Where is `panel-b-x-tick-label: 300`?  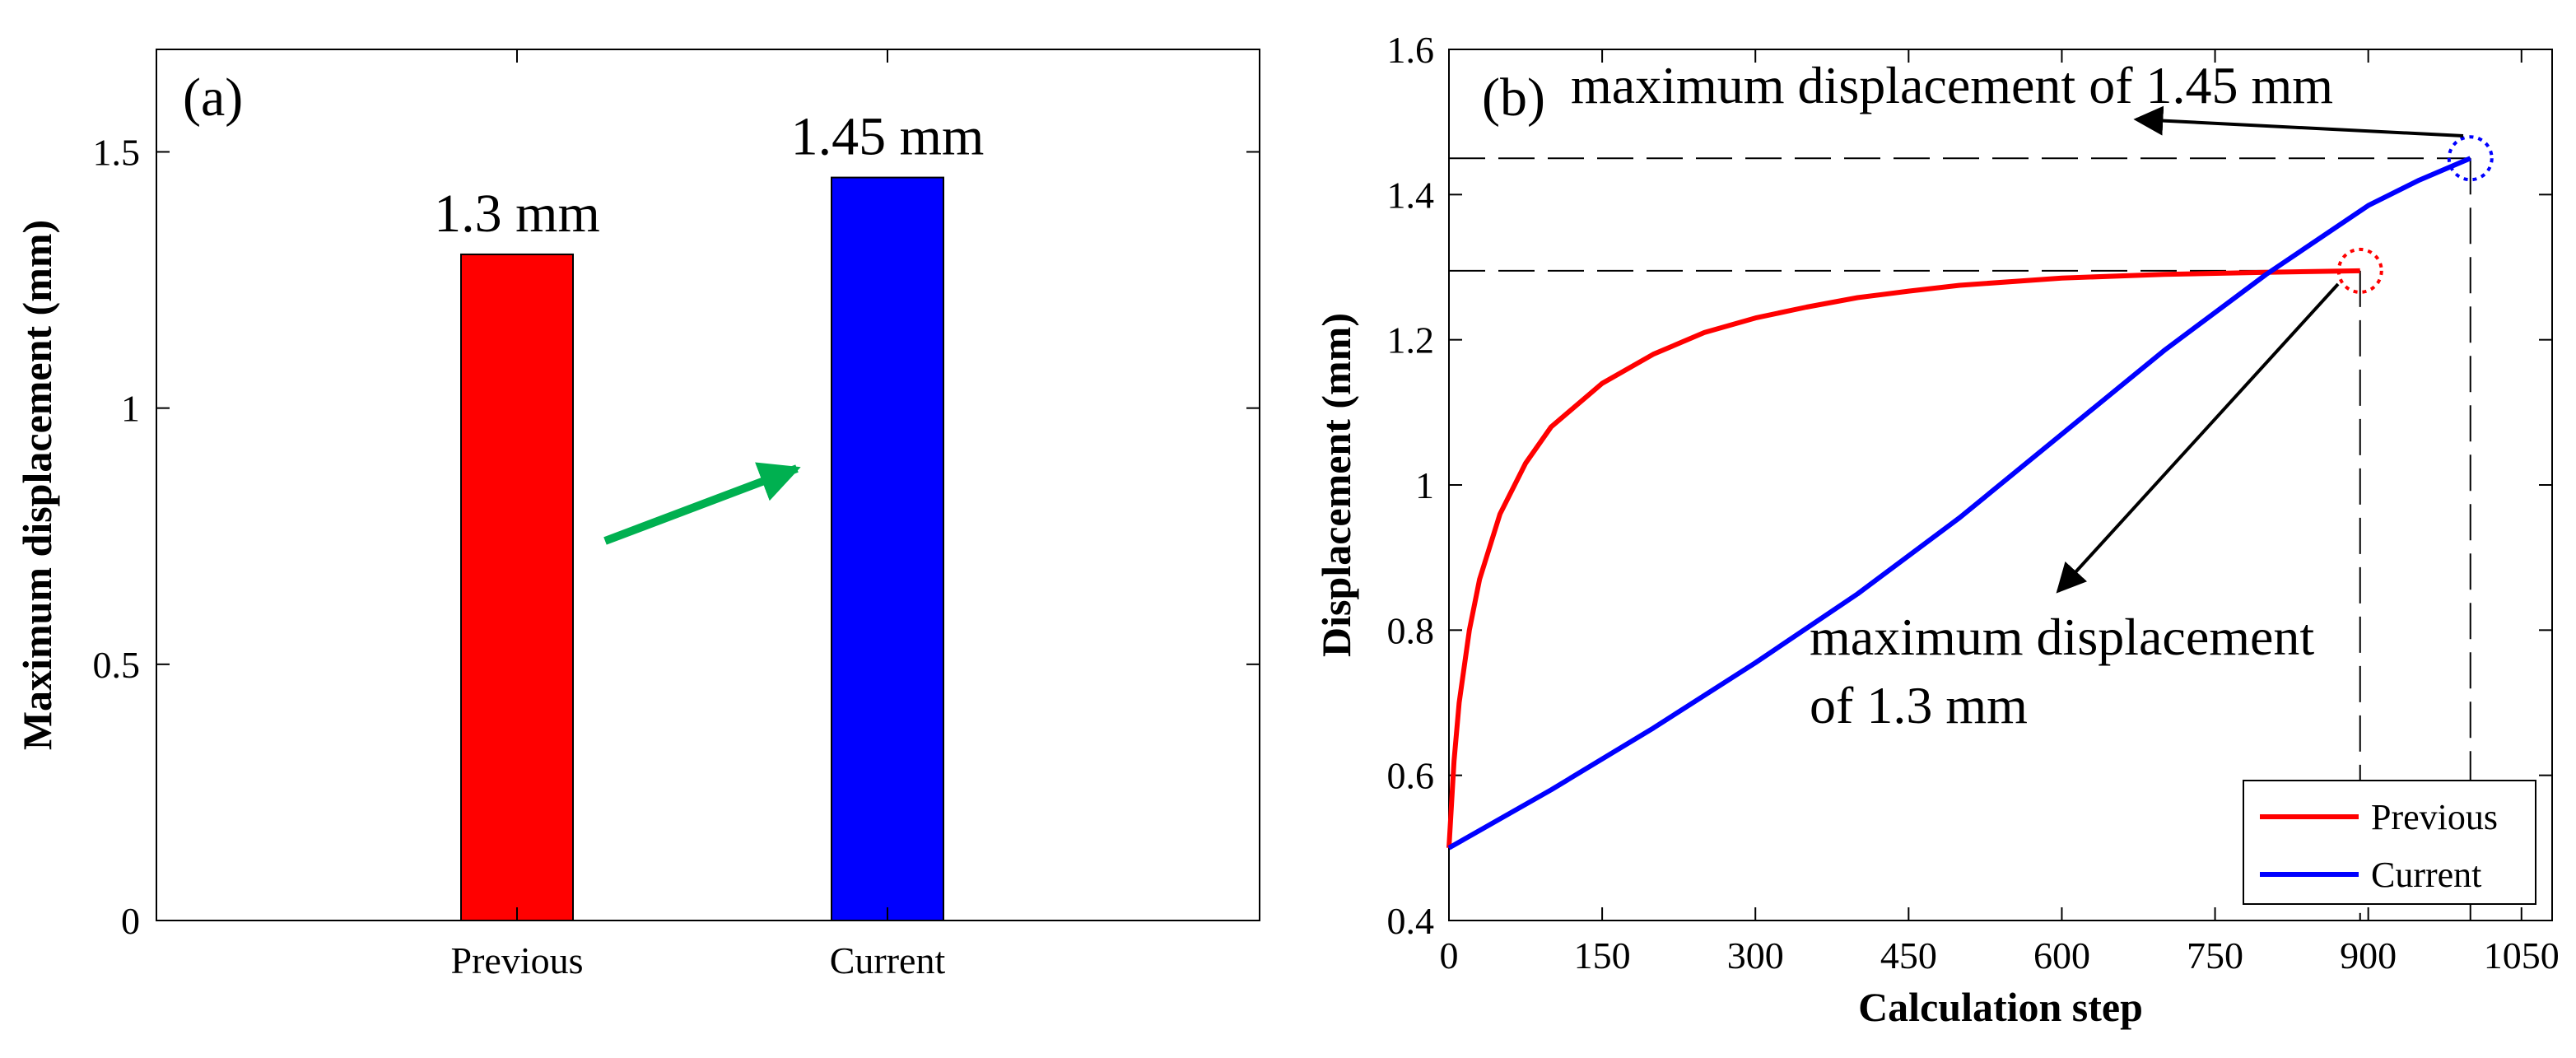
panel-b-x-tick-label: 300 is located at coordinates (1755, 955).